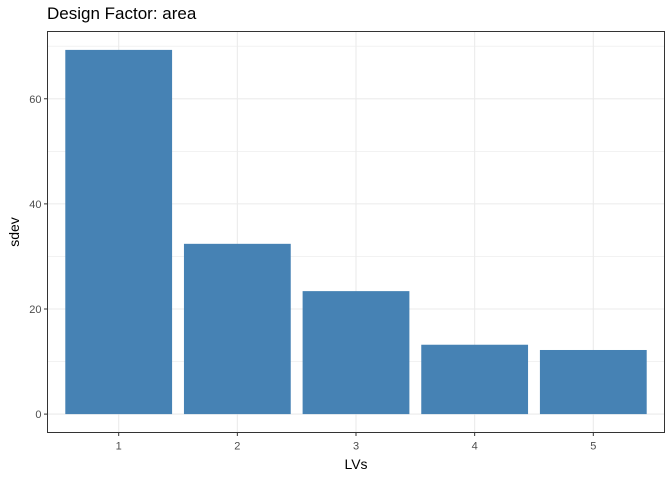 This screenshot has width=672, height=480. I want to click on y-axis-title: sdev, so click(14, 232).